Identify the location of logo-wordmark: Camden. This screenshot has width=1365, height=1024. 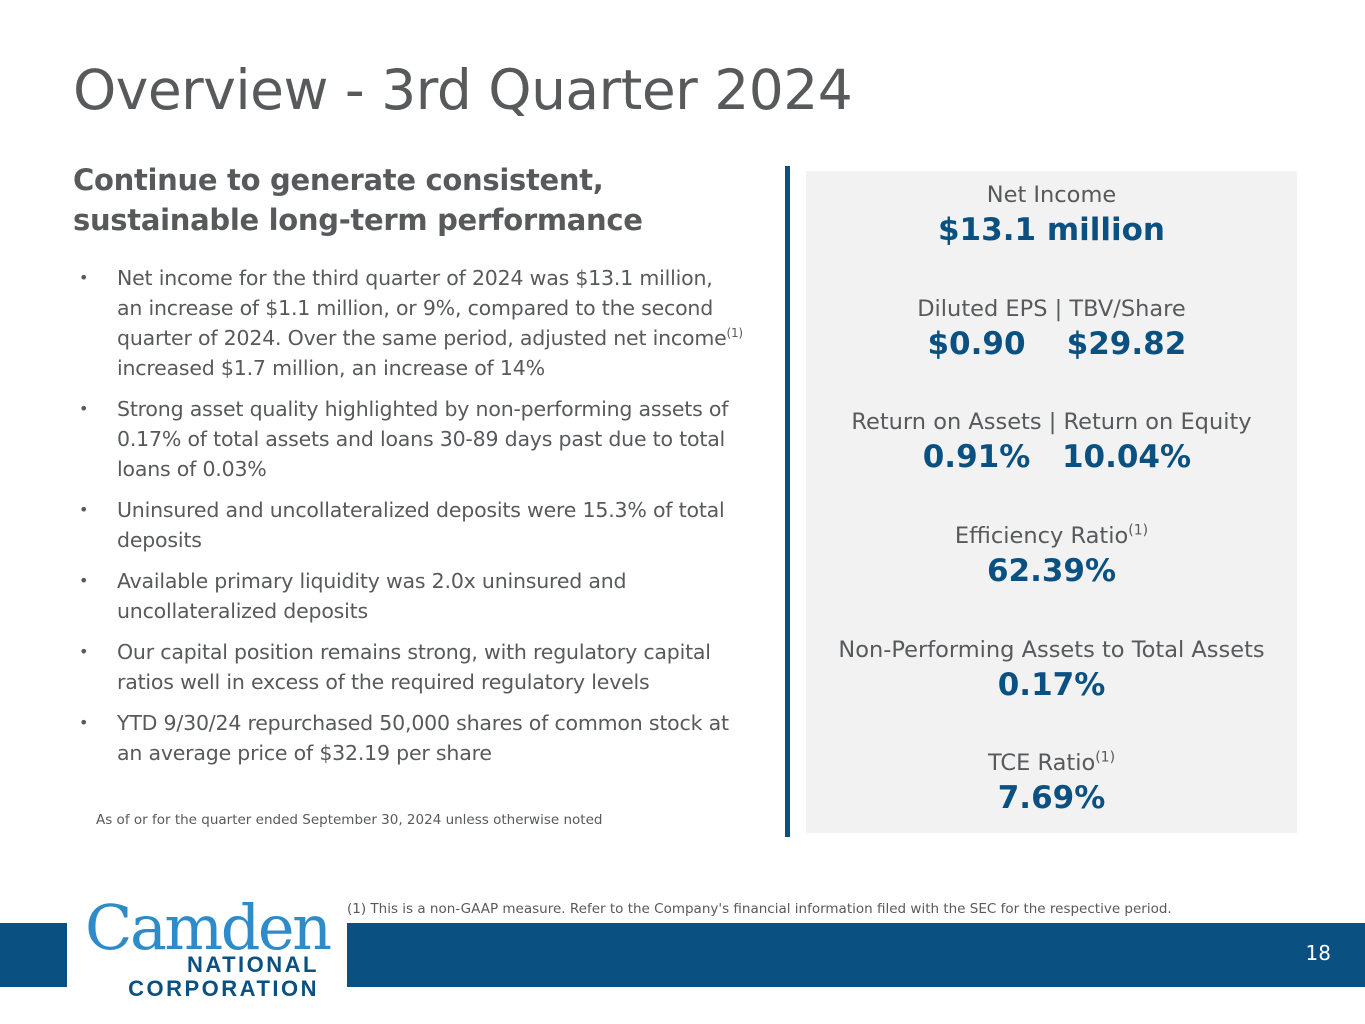
(208, 927).